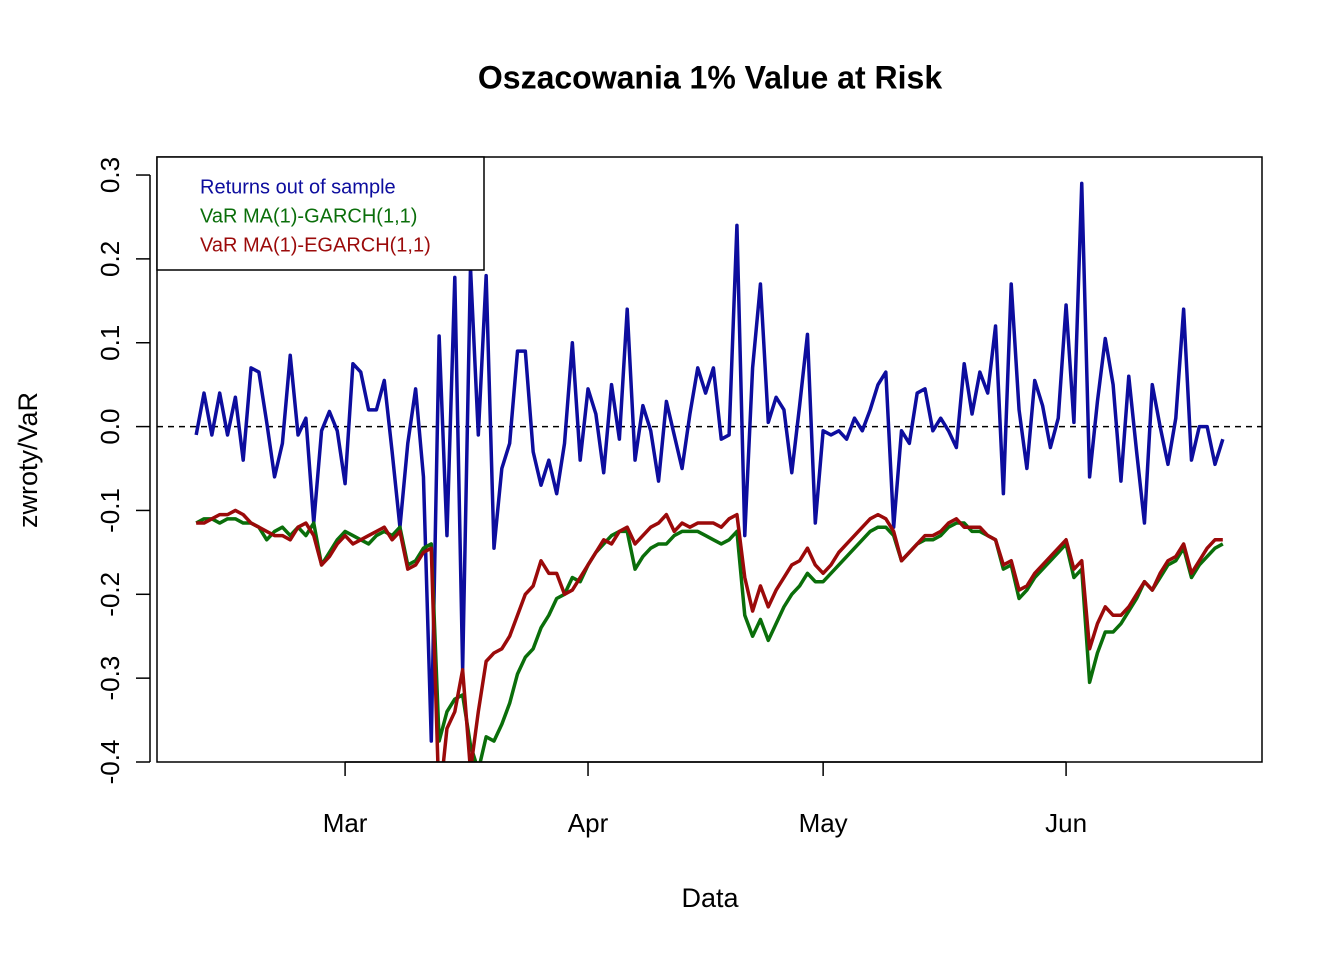  What do you see at coordinates (823, 823) in the screenshot?
I see `x-tick-label: May` at bounding box center [823, 823].